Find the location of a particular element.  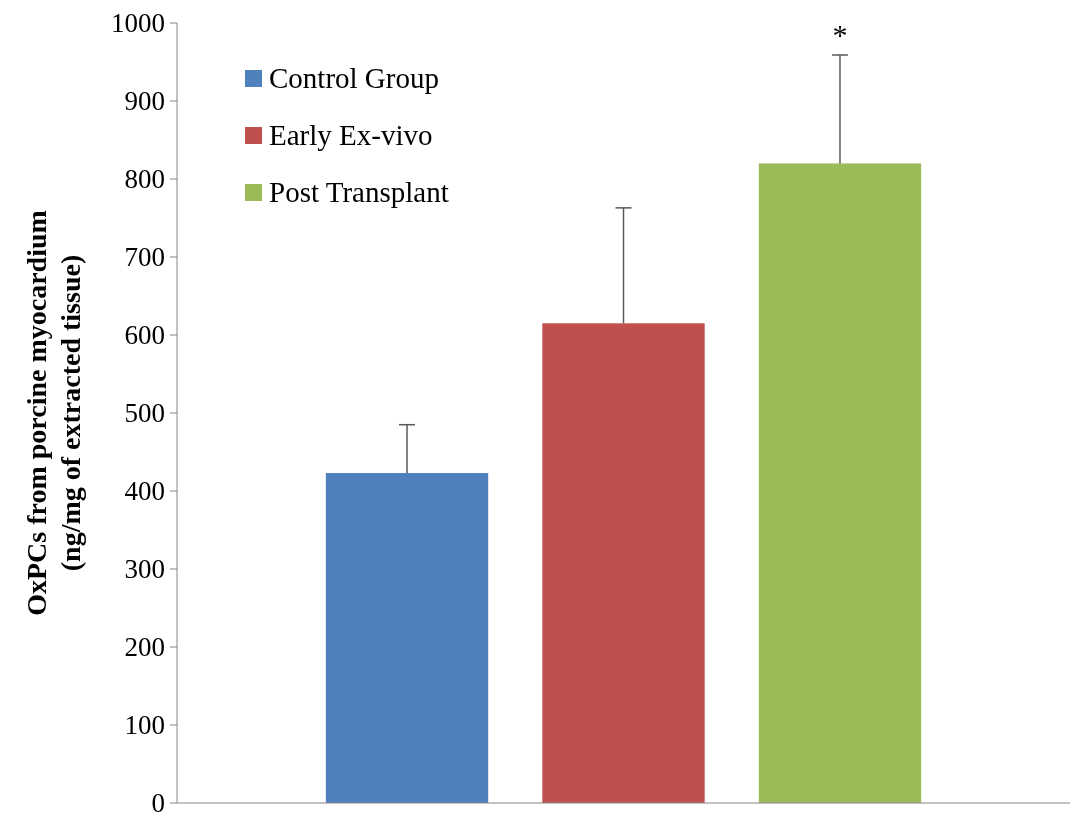

y-tick-label: 900 is located at coordinates (144, 101).